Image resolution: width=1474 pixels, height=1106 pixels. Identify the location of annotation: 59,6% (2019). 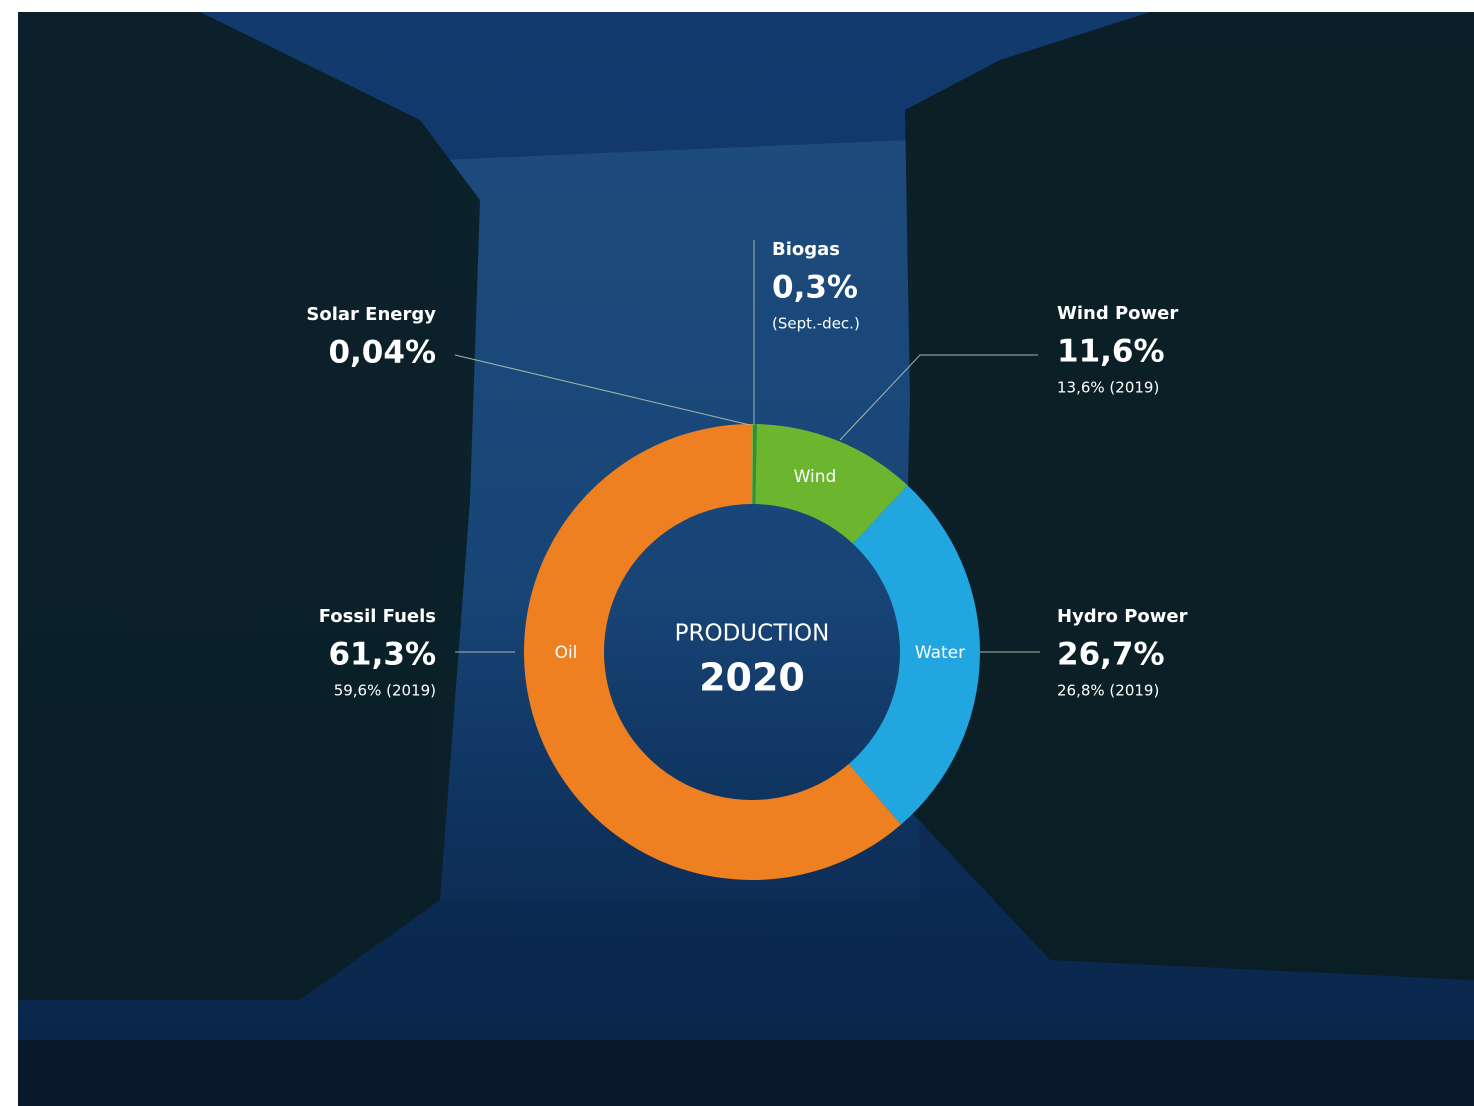
(385, 691).